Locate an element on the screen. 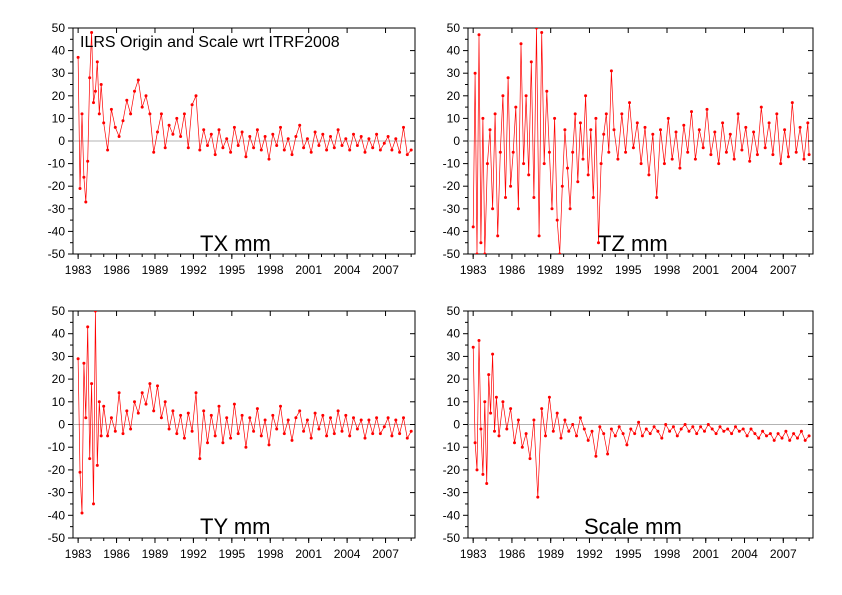 The width and height of the screenshot is (842, 595). y-tick-label: 20 is located at coordinates (59, 379).